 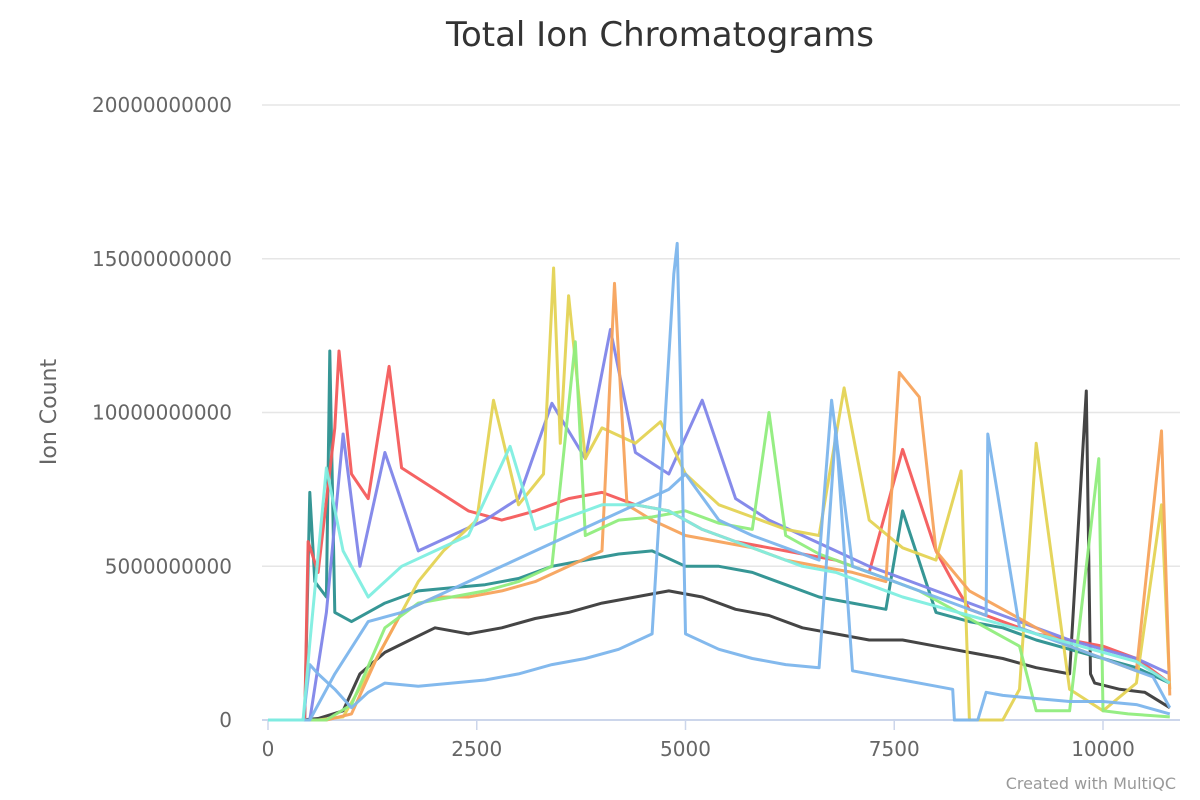 What do you see at coordinates (162, 105) in the screenshot?
I see `y-tick-label: 20000000000` at bounding box center [162, 105].